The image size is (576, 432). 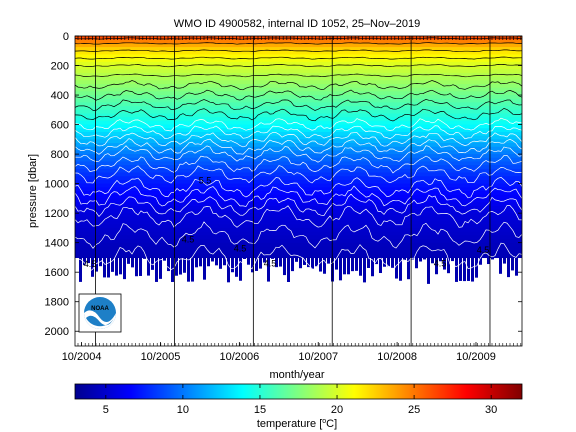 What do you see at coordinates (491, 410) in the screenshot?
I see `colorbar-tick-label: 30` at bounding box center [491, 410].